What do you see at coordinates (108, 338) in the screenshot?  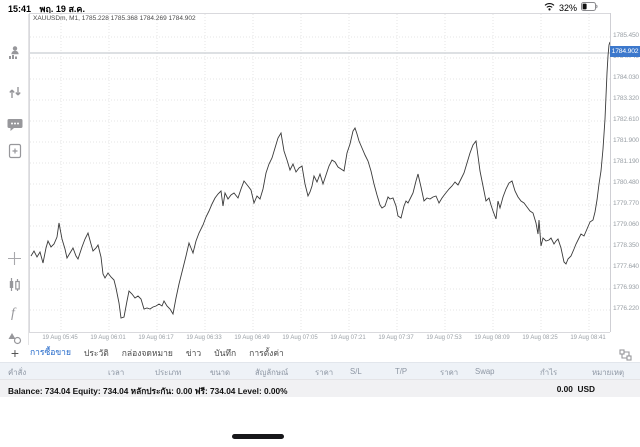 I see `time-tick-label: 19 Aug 06:01` at bounding box center [108, 338].